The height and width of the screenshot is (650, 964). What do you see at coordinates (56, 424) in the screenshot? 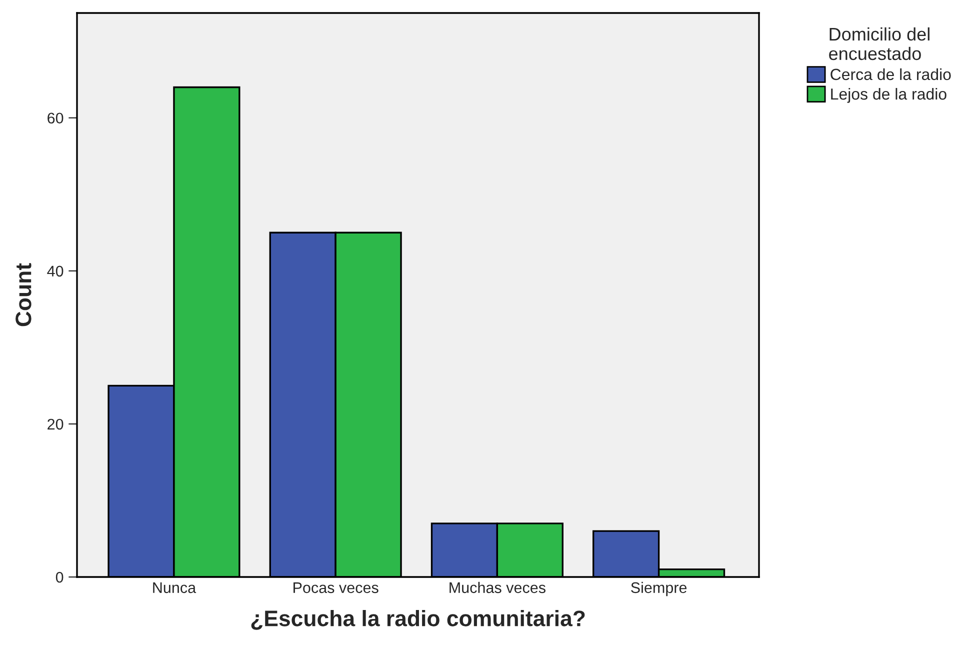
I see `y-tick-label: 20` at bounding box center [56, 424].